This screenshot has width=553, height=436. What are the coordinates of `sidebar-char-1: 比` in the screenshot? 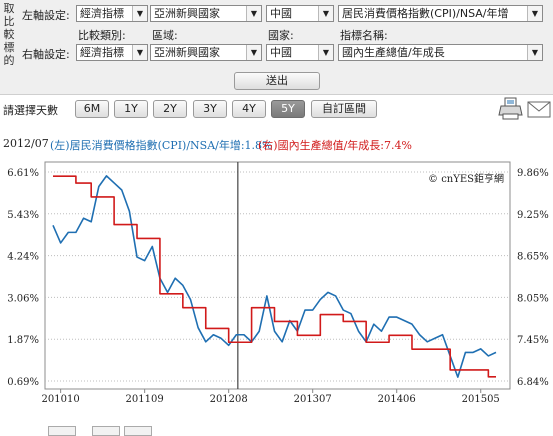 It's located at (9, 21).